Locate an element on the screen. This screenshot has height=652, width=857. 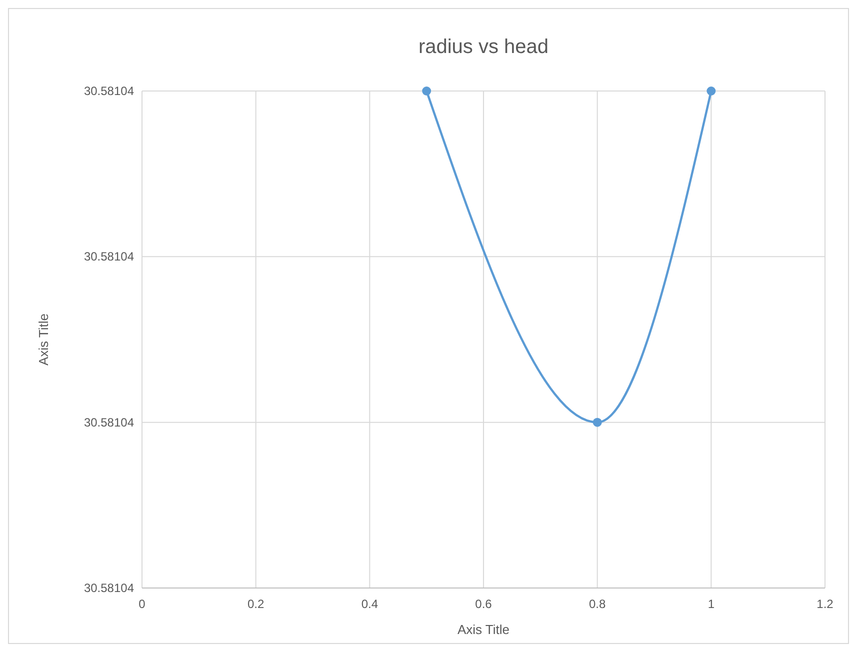
x-tick-label: 0.2 is located at coordinates (255, 604).